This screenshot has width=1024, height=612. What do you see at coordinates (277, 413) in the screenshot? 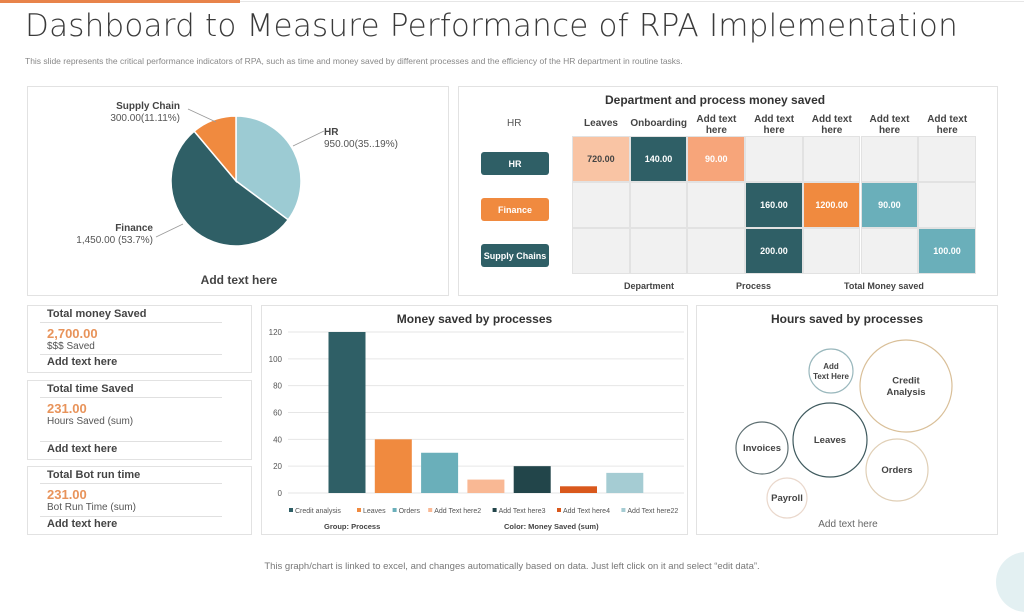
I see `y-tick-label: 60` at bounding box center [277, 413].